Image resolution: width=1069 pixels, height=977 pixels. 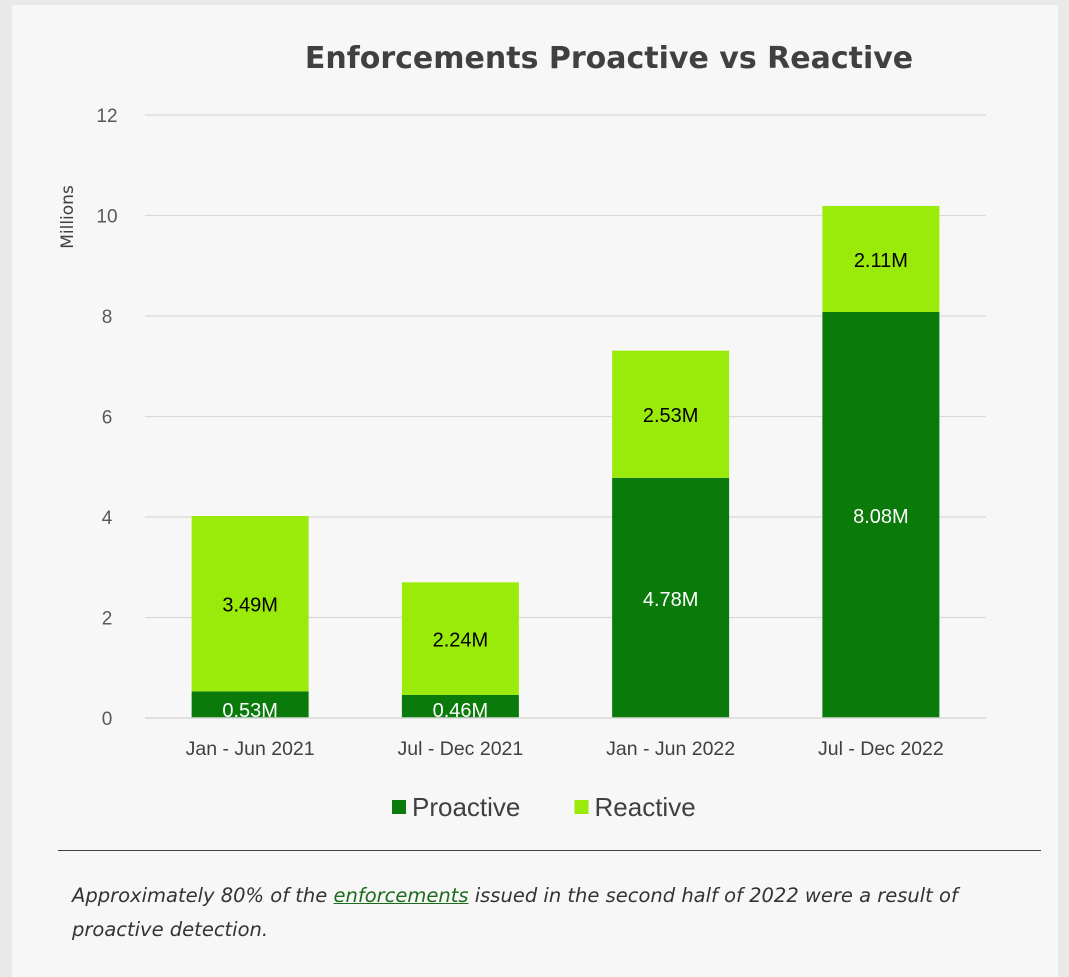 I want to click on x-tick-label: Jul - Dec 2022, so click(x=881, y=749).